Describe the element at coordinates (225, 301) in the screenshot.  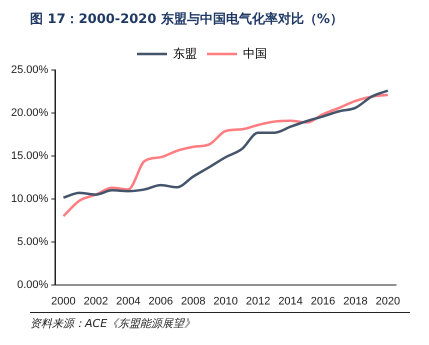
I see `x-tick-label: 2010` at that location.